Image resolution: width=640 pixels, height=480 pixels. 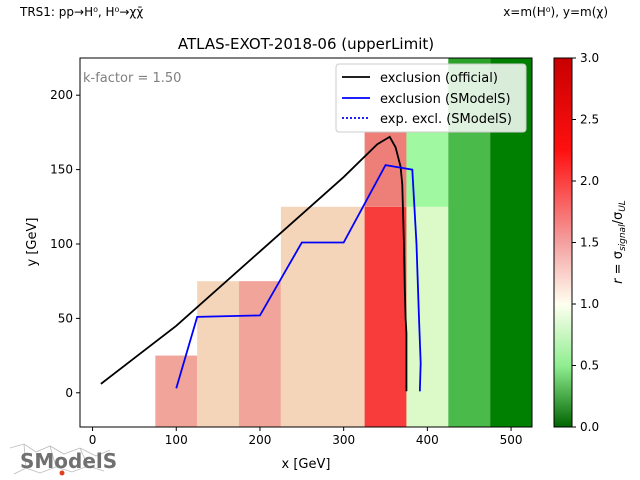 I want to click on colorbar-tick-label: 0.0, so click(x=589, y=427).